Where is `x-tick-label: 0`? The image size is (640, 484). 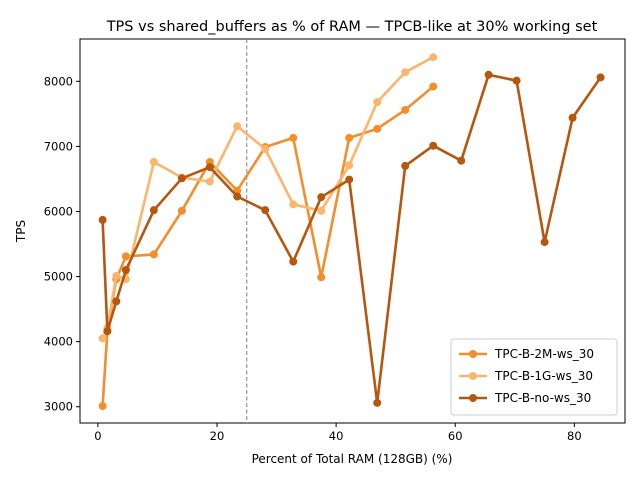 x-tick-label: 0 is located at coordinates (97, 436).